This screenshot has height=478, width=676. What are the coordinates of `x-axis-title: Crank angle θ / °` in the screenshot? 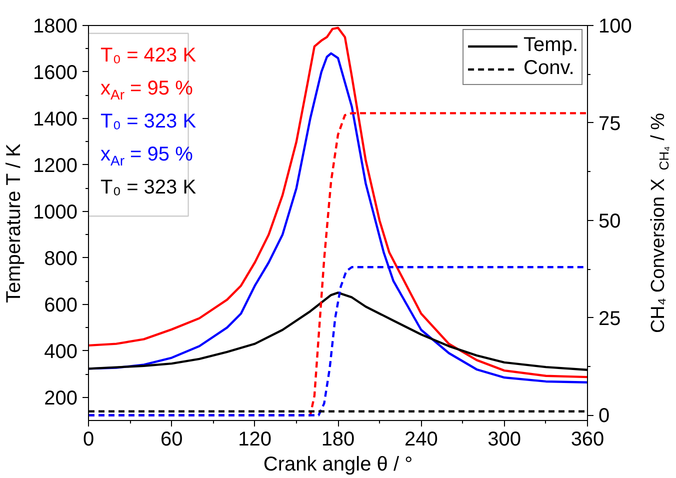 It's located at (338, 465).